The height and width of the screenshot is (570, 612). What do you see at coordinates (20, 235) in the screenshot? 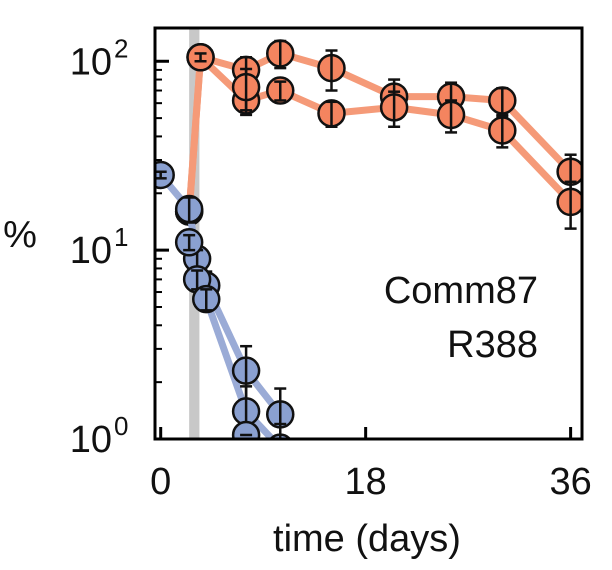
I see `y-axis-label: %` at bounding box center [20, 235].